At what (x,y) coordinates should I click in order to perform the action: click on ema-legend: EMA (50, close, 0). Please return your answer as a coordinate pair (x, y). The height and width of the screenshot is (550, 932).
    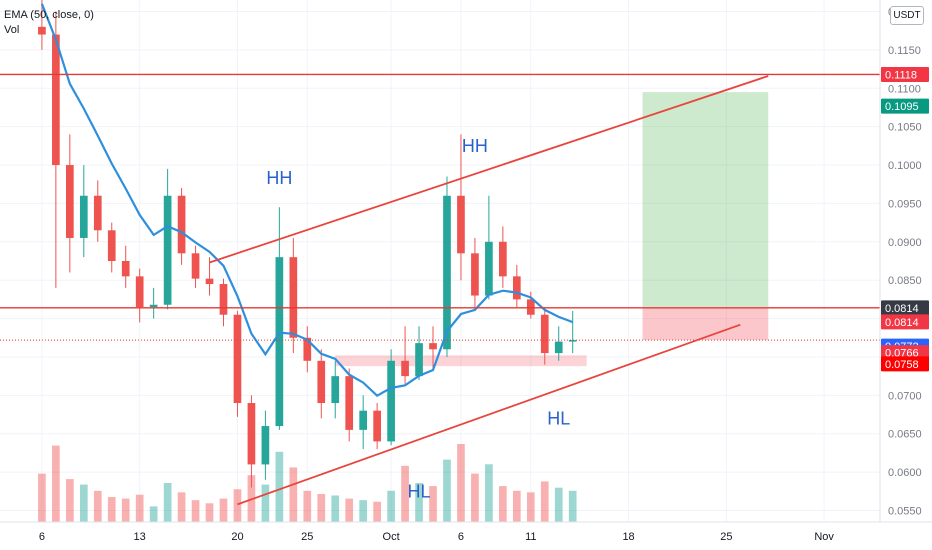
    Looking at the image, I should click on (49, 15).